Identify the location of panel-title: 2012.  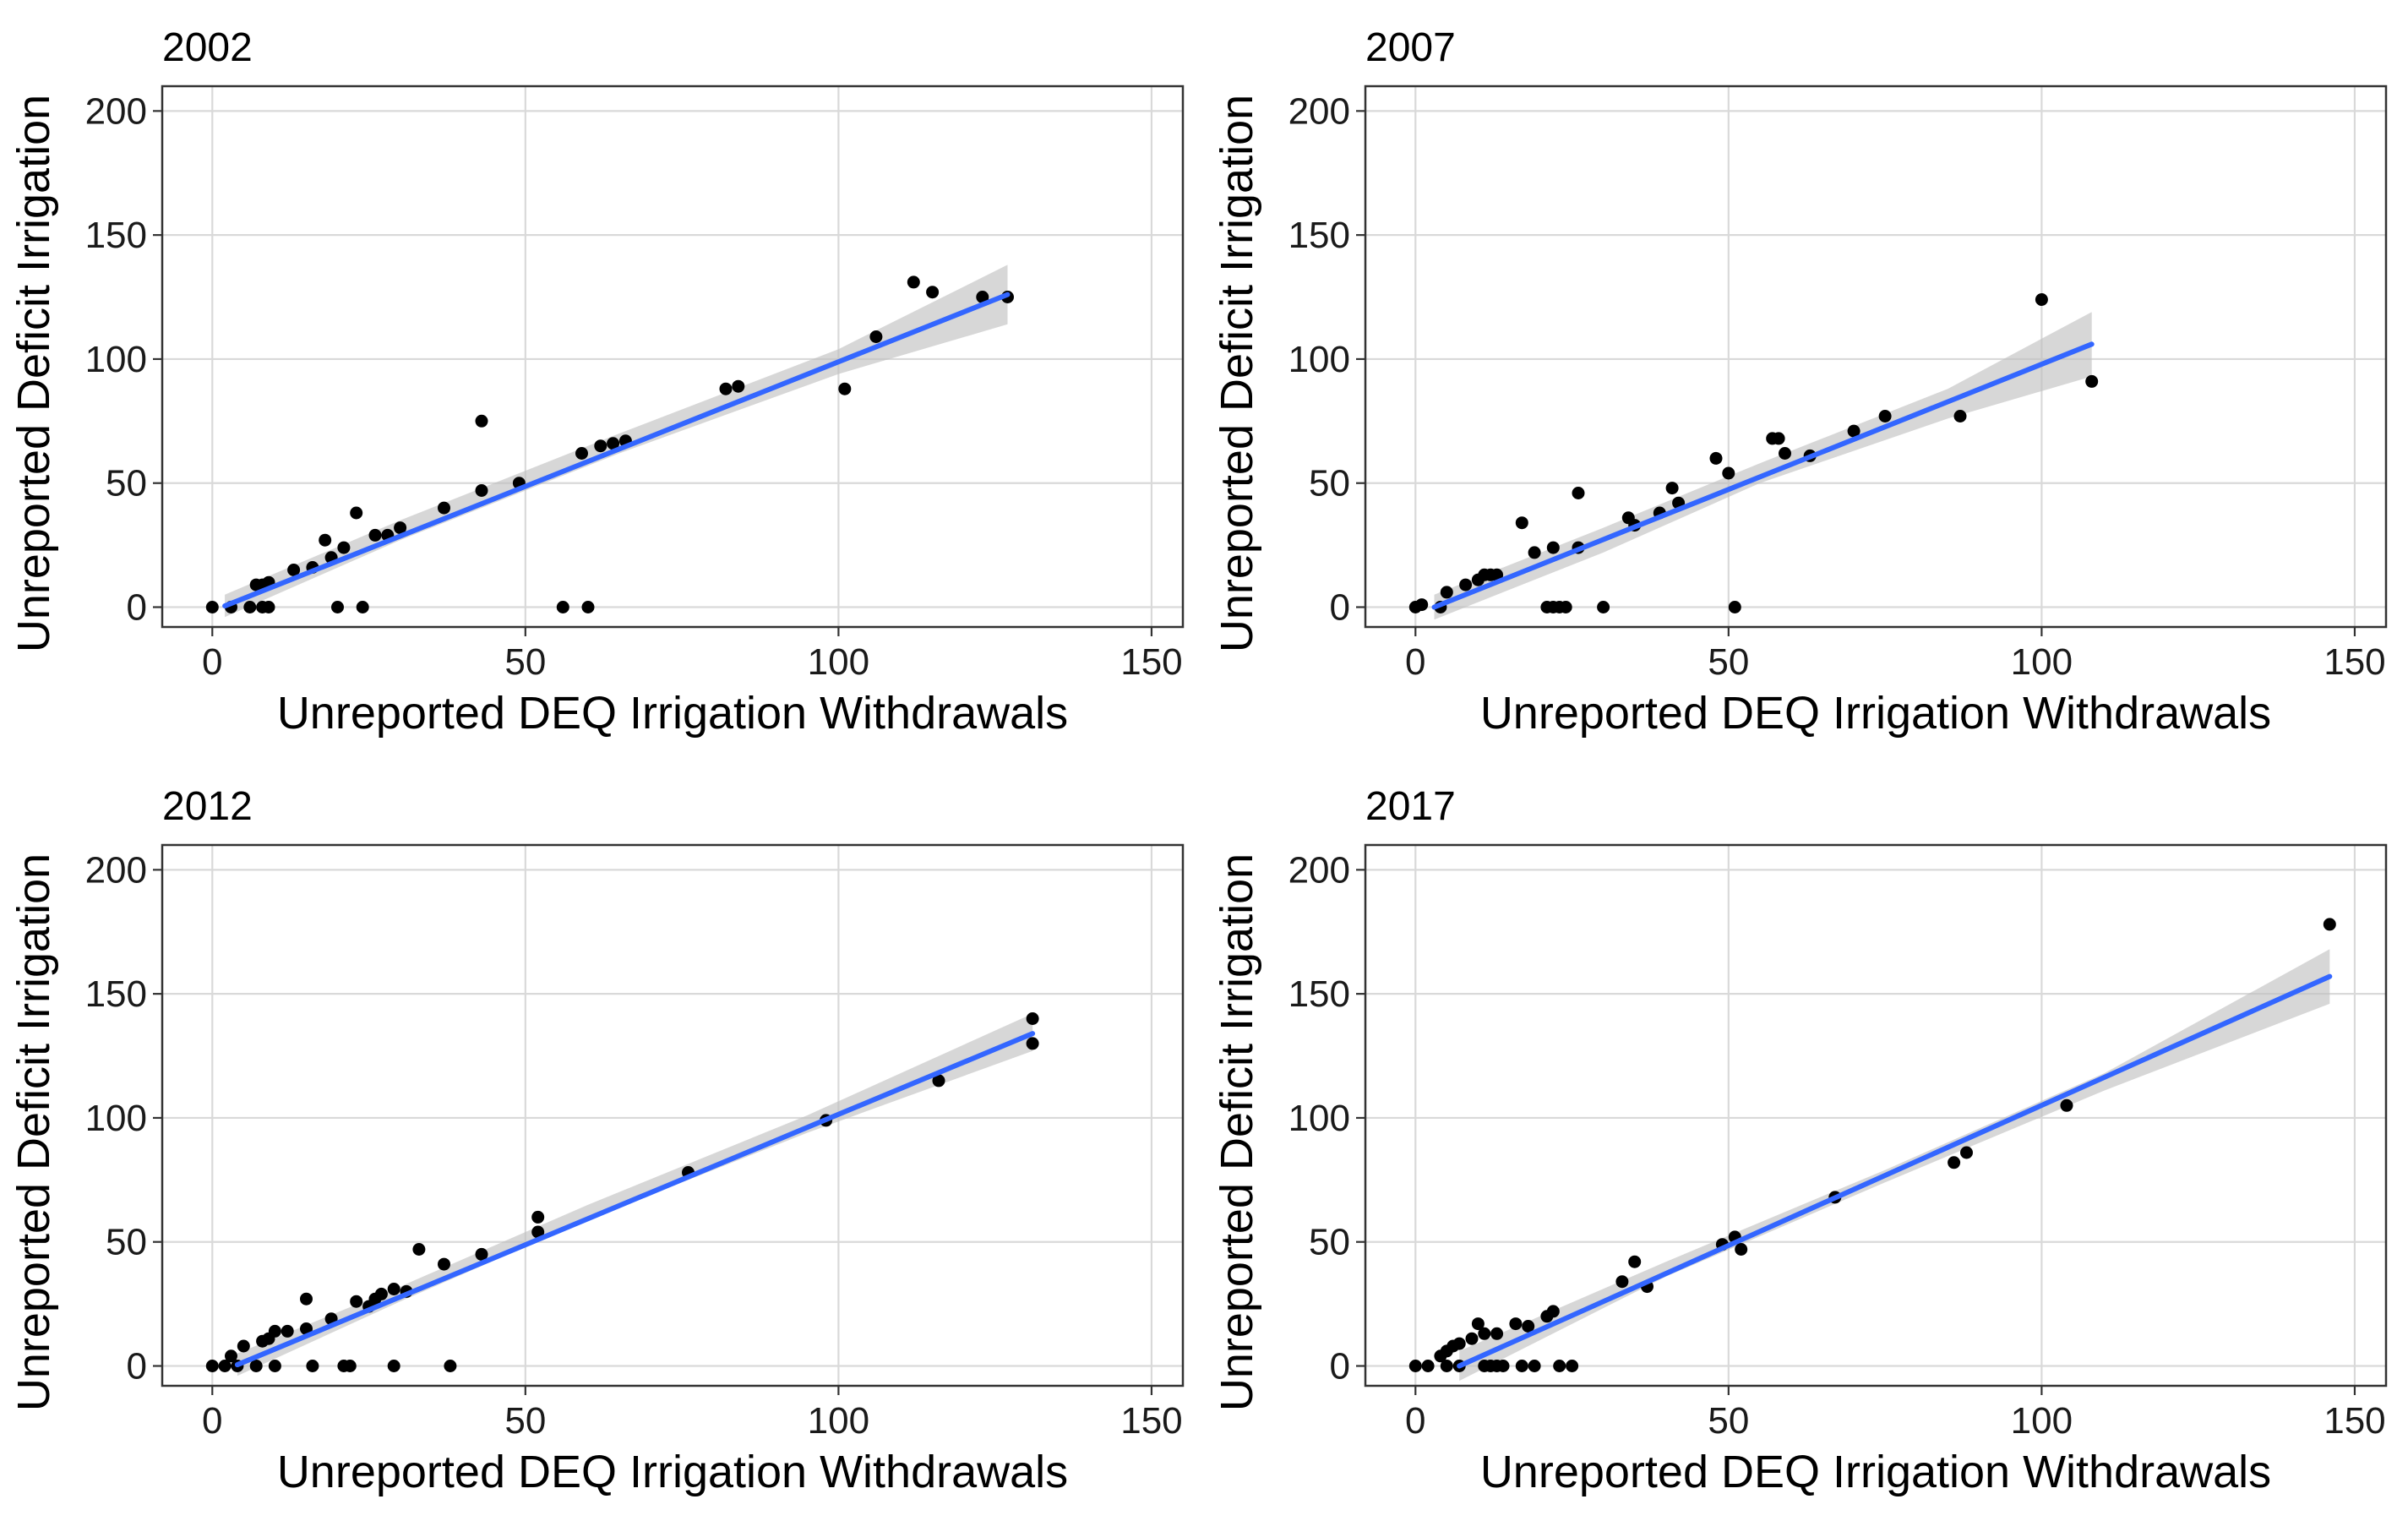
(207, 806).